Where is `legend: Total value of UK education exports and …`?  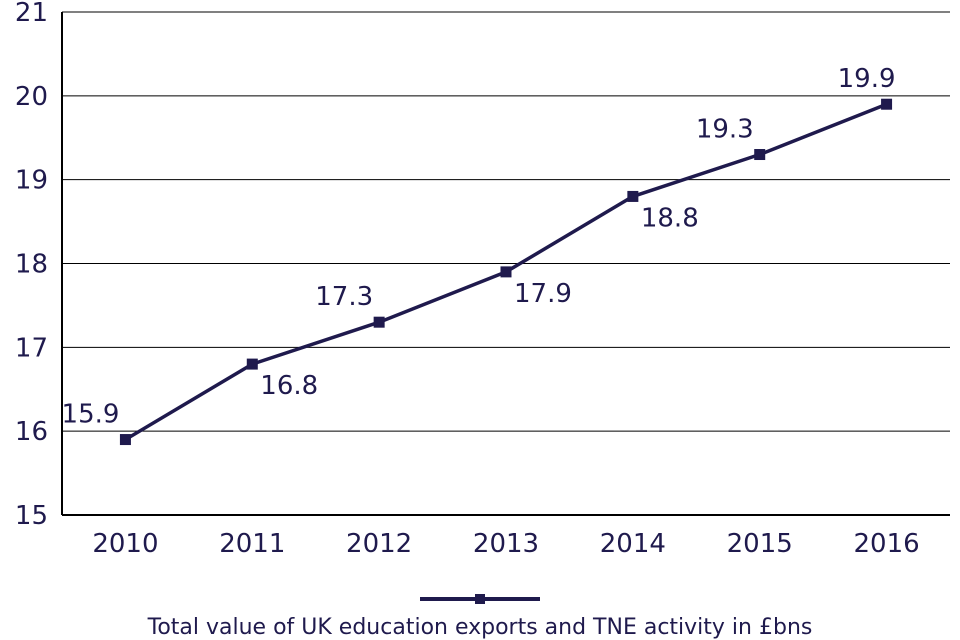
legend: Total value of UK education exports and … is located at coordinates (480, 617).